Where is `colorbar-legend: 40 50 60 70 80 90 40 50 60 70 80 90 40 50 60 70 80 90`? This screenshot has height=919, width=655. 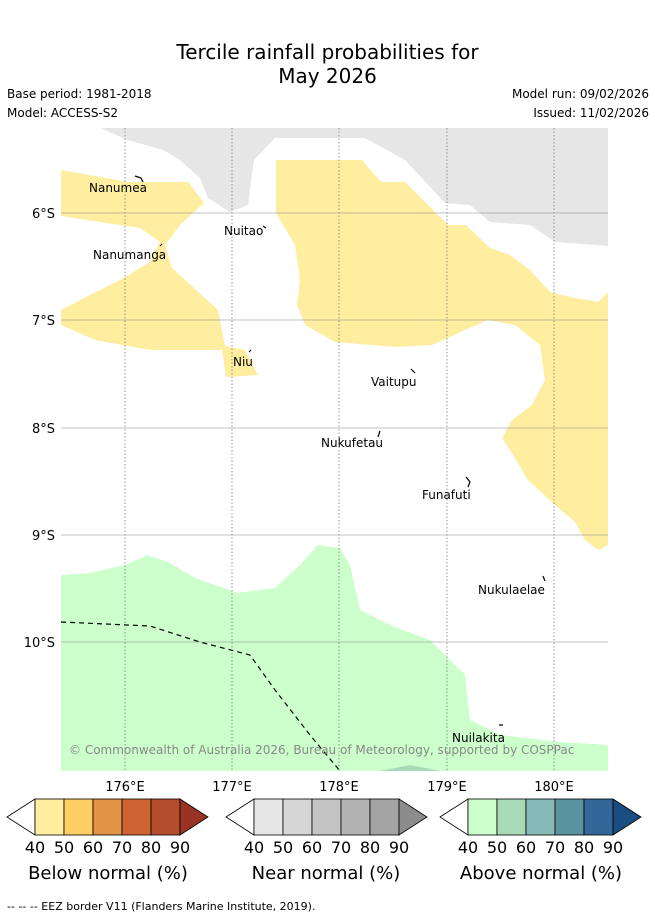 colorbar-legend: 40 50 60 70 80 90 40 50 60 70 80 90 40 50 60 70 80 90 is located at coordinates (324, 827).